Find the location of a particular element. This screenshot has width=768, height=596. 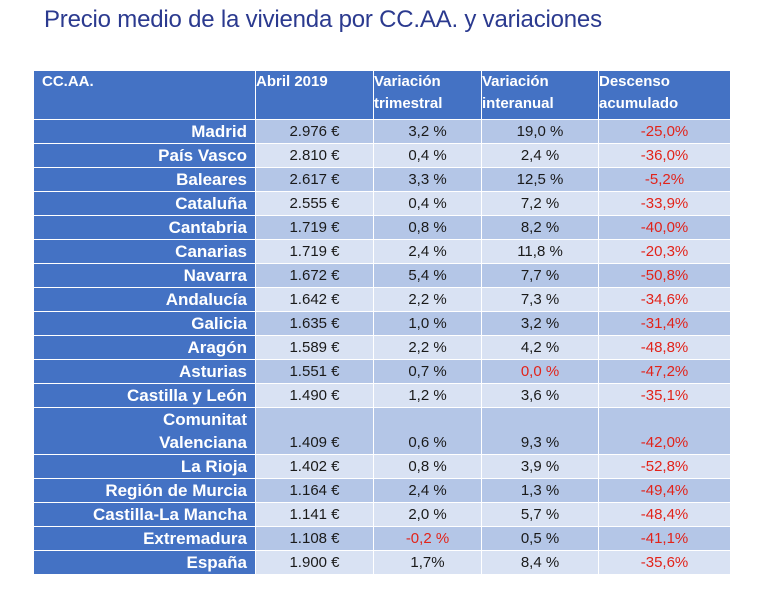

annual-cell: 7,3 % is located at coordinates (540, 299).